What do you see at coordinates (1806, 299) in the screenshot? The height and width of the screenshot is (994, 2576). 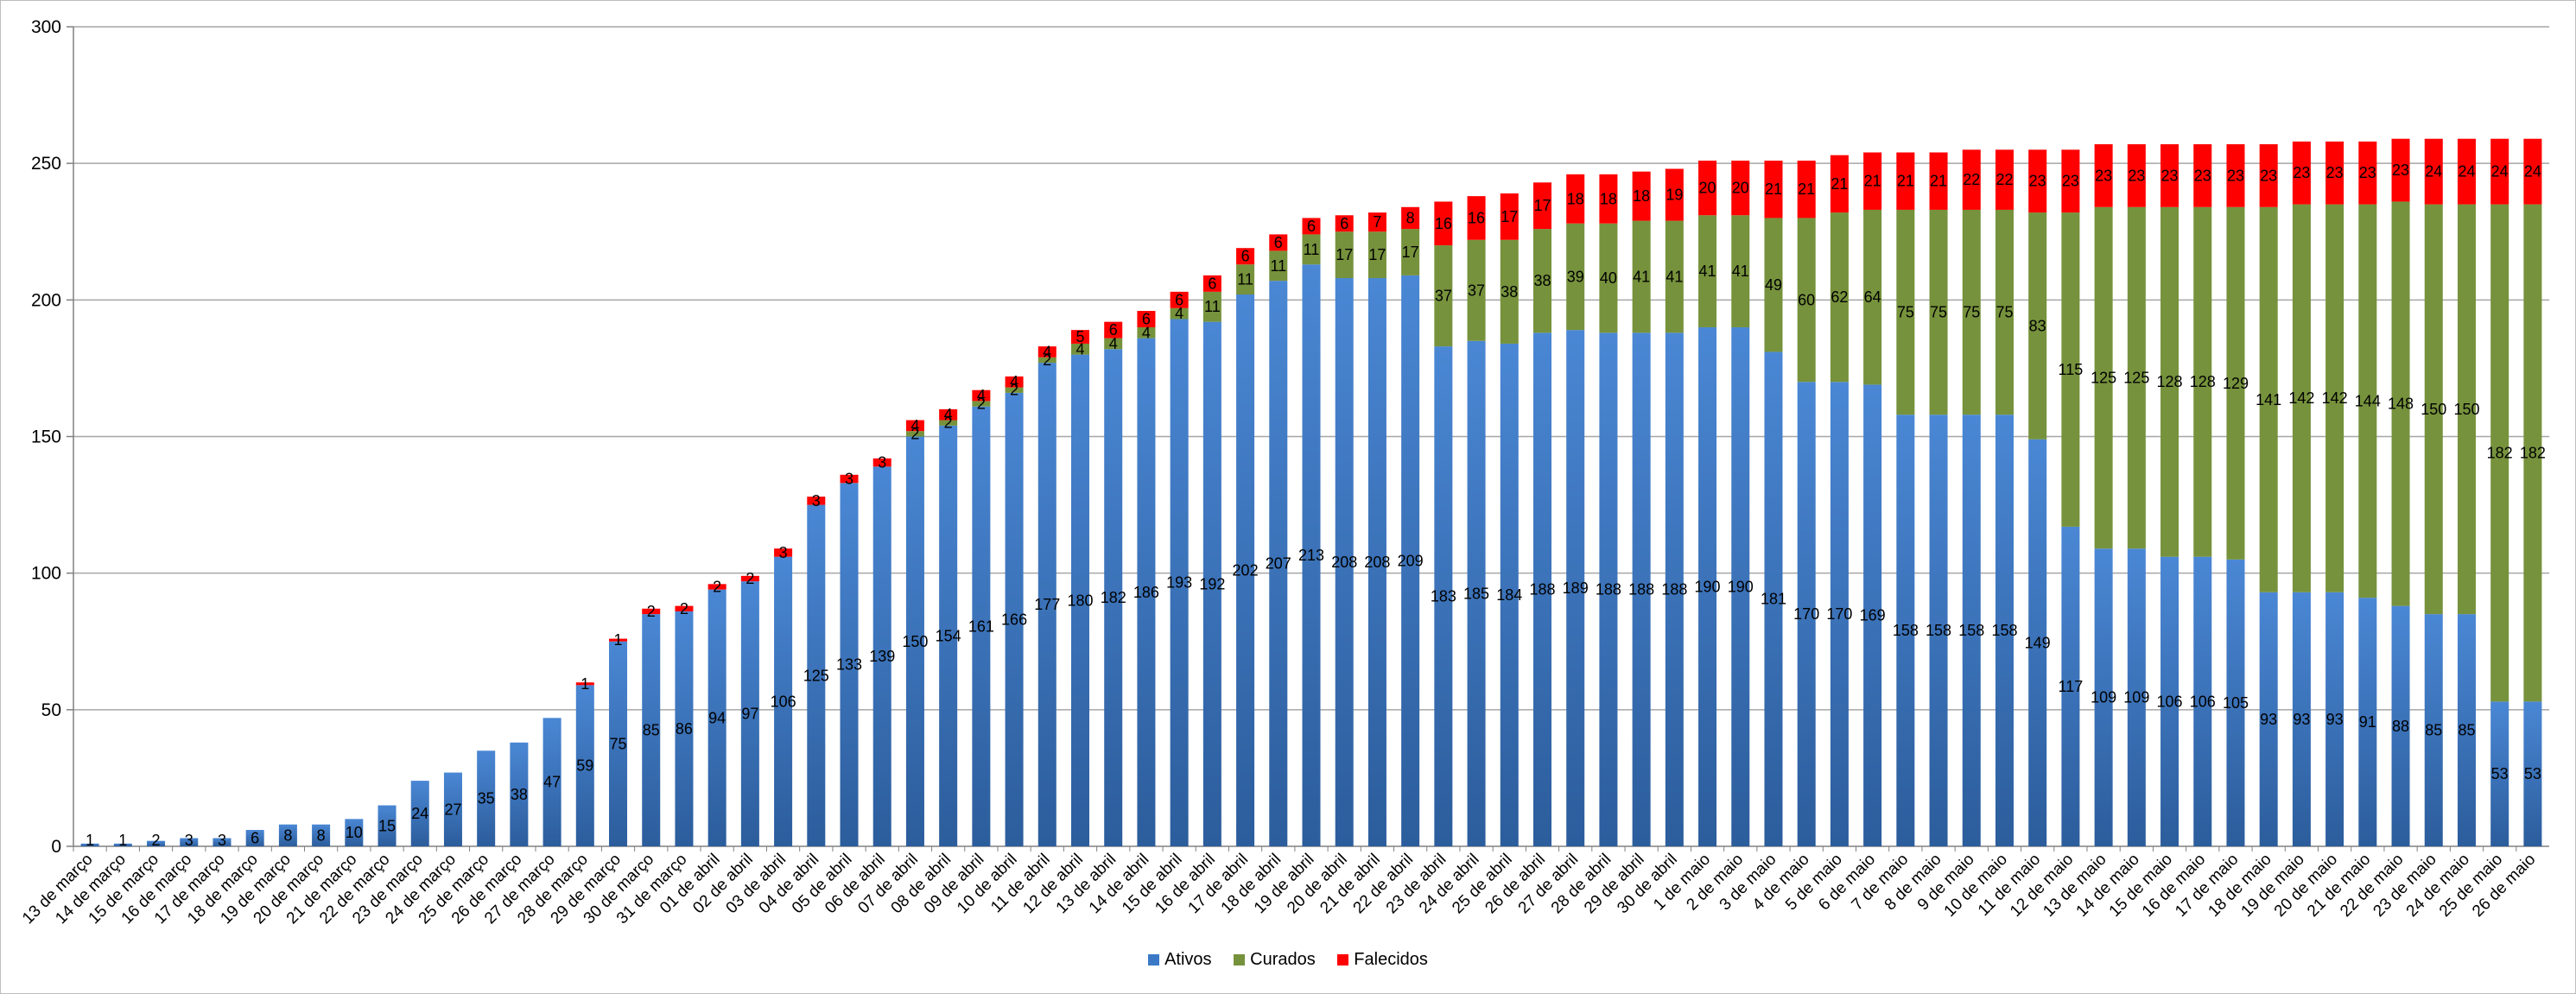 I see `data-label-curado: 60` at bounding box center [1806, 299].